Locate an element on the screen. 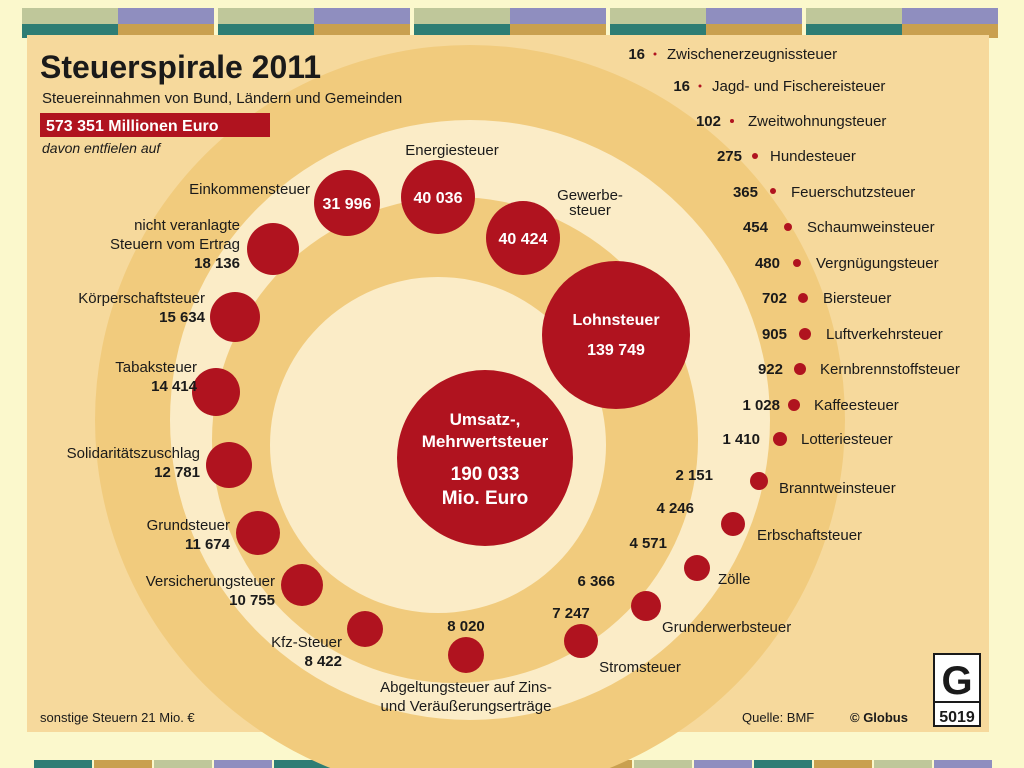  value-grunderwerbsteuer: 6 366 is located at coordinates (596, 581).